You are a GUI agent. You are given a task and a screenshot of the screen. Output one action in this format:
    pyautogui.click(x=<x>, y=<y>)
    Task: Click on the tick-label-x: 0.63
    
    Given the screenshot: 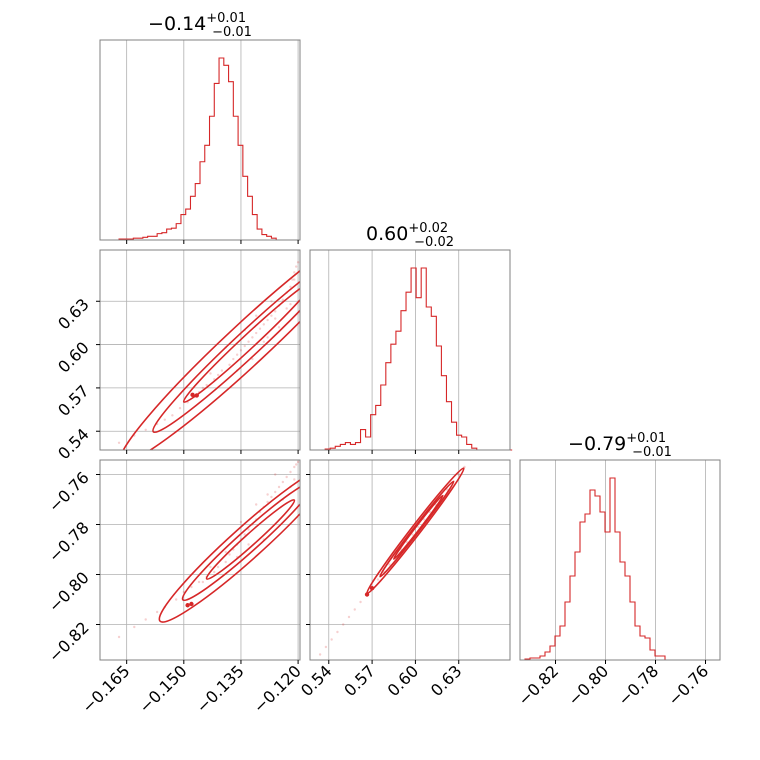 What is the action you would take?
    pyautogui.click(x=446, y=680)
    